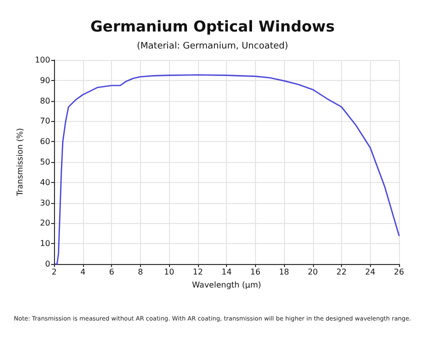 The image size is (425, 340). I want to click on x-tick-label: 2, so click(54, 272).